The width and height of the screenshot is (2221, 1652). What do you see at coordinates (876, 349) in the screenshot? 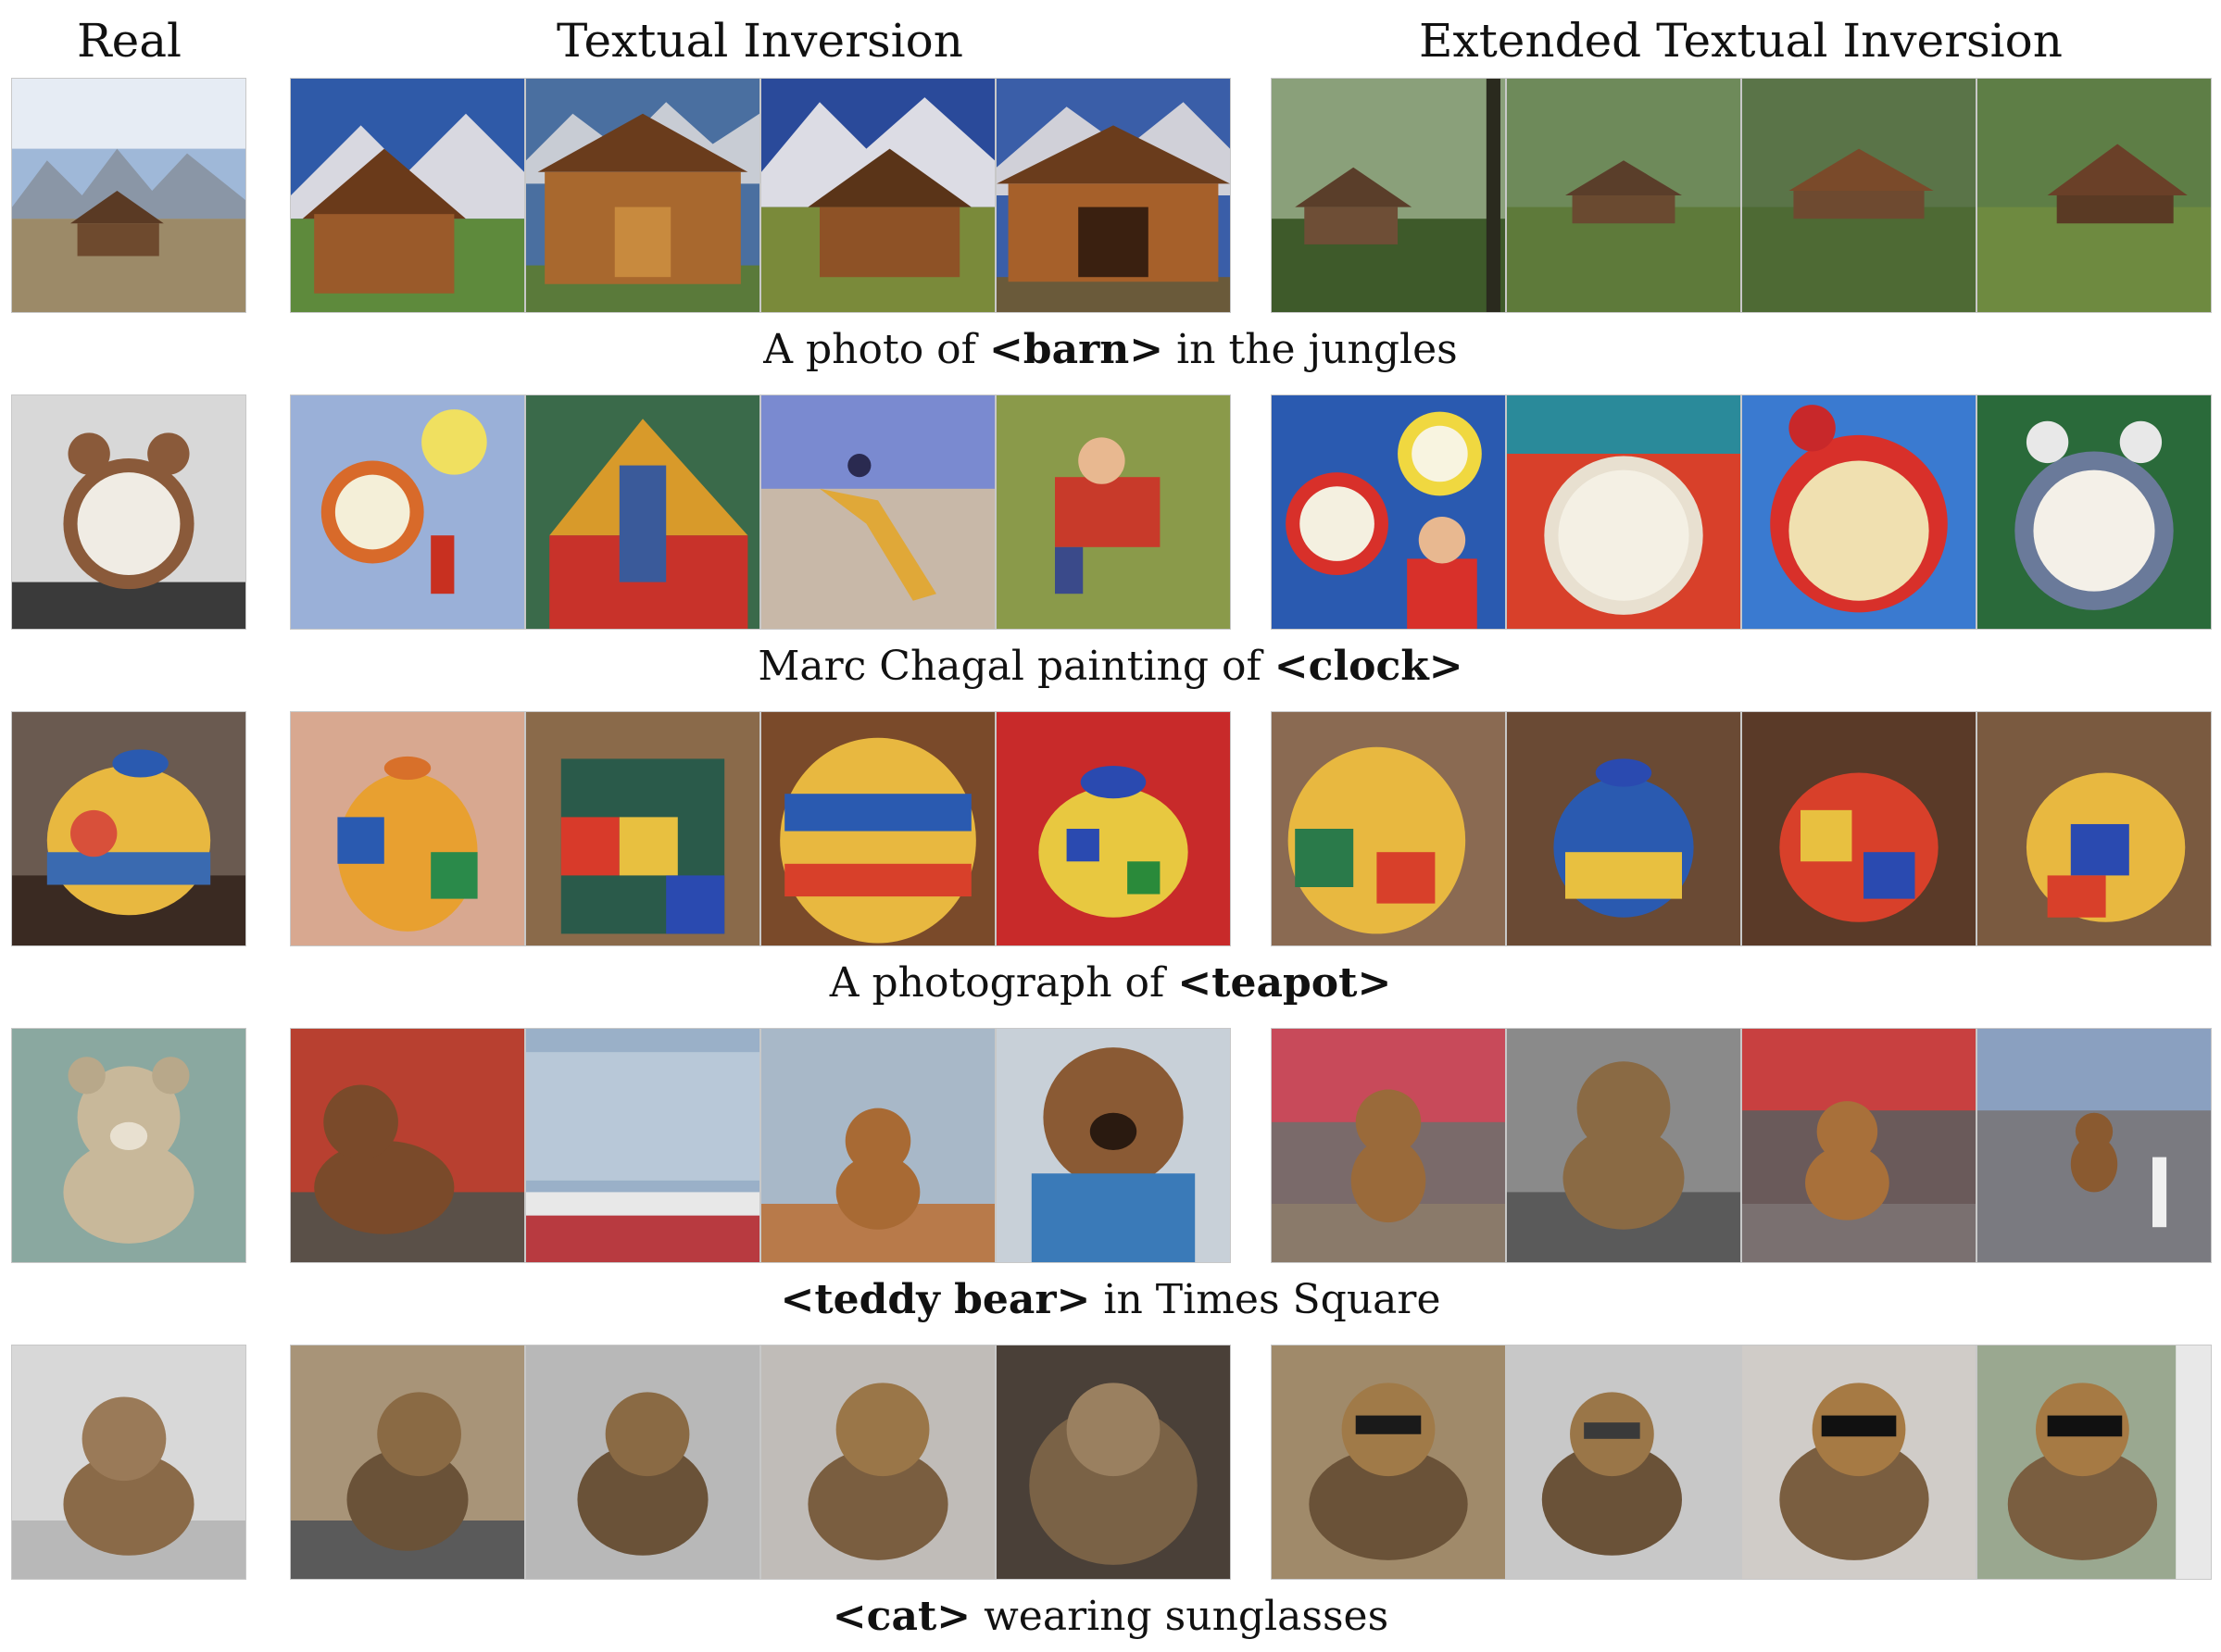
I see `caption-barn-before: A photo of` at bounding box center [876, 349].